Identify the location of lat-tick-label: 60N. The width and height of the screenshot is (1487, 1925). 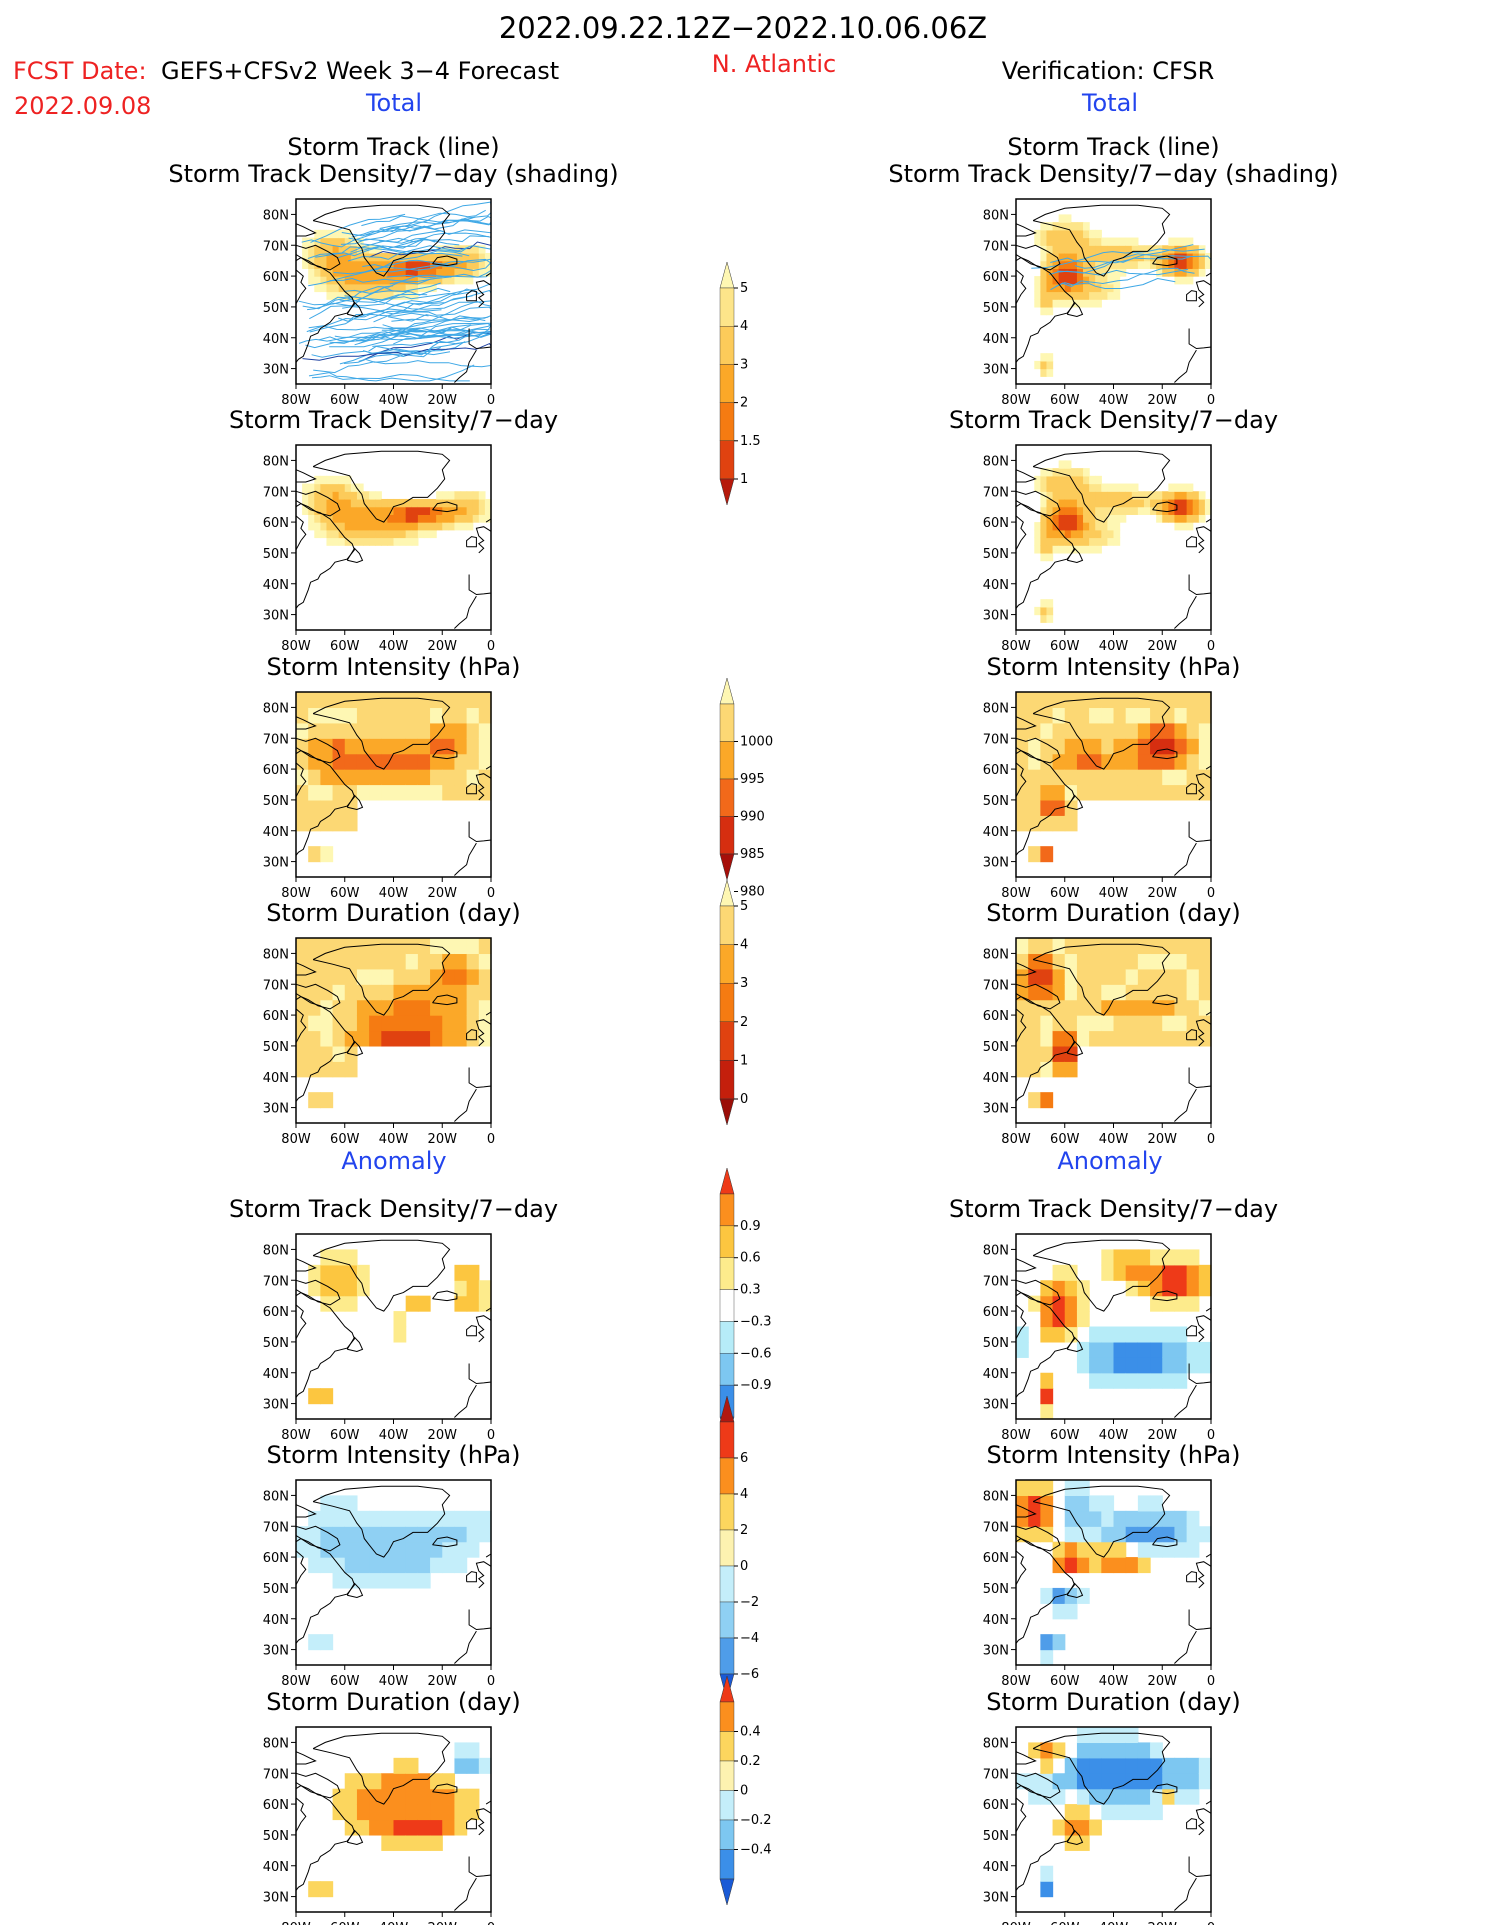
(276, 1558).